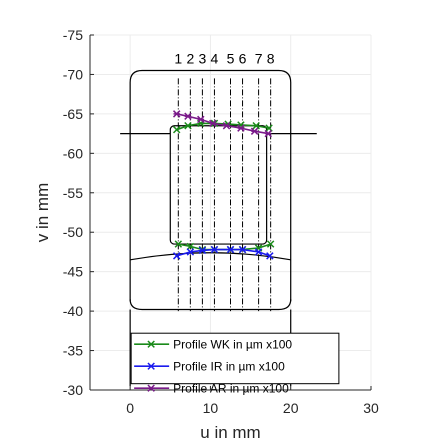 This screenshot has height=443, width=443. Describe the element at coordinates (215, 58) in the screenshot. I see `segment-label: 4` at that location.